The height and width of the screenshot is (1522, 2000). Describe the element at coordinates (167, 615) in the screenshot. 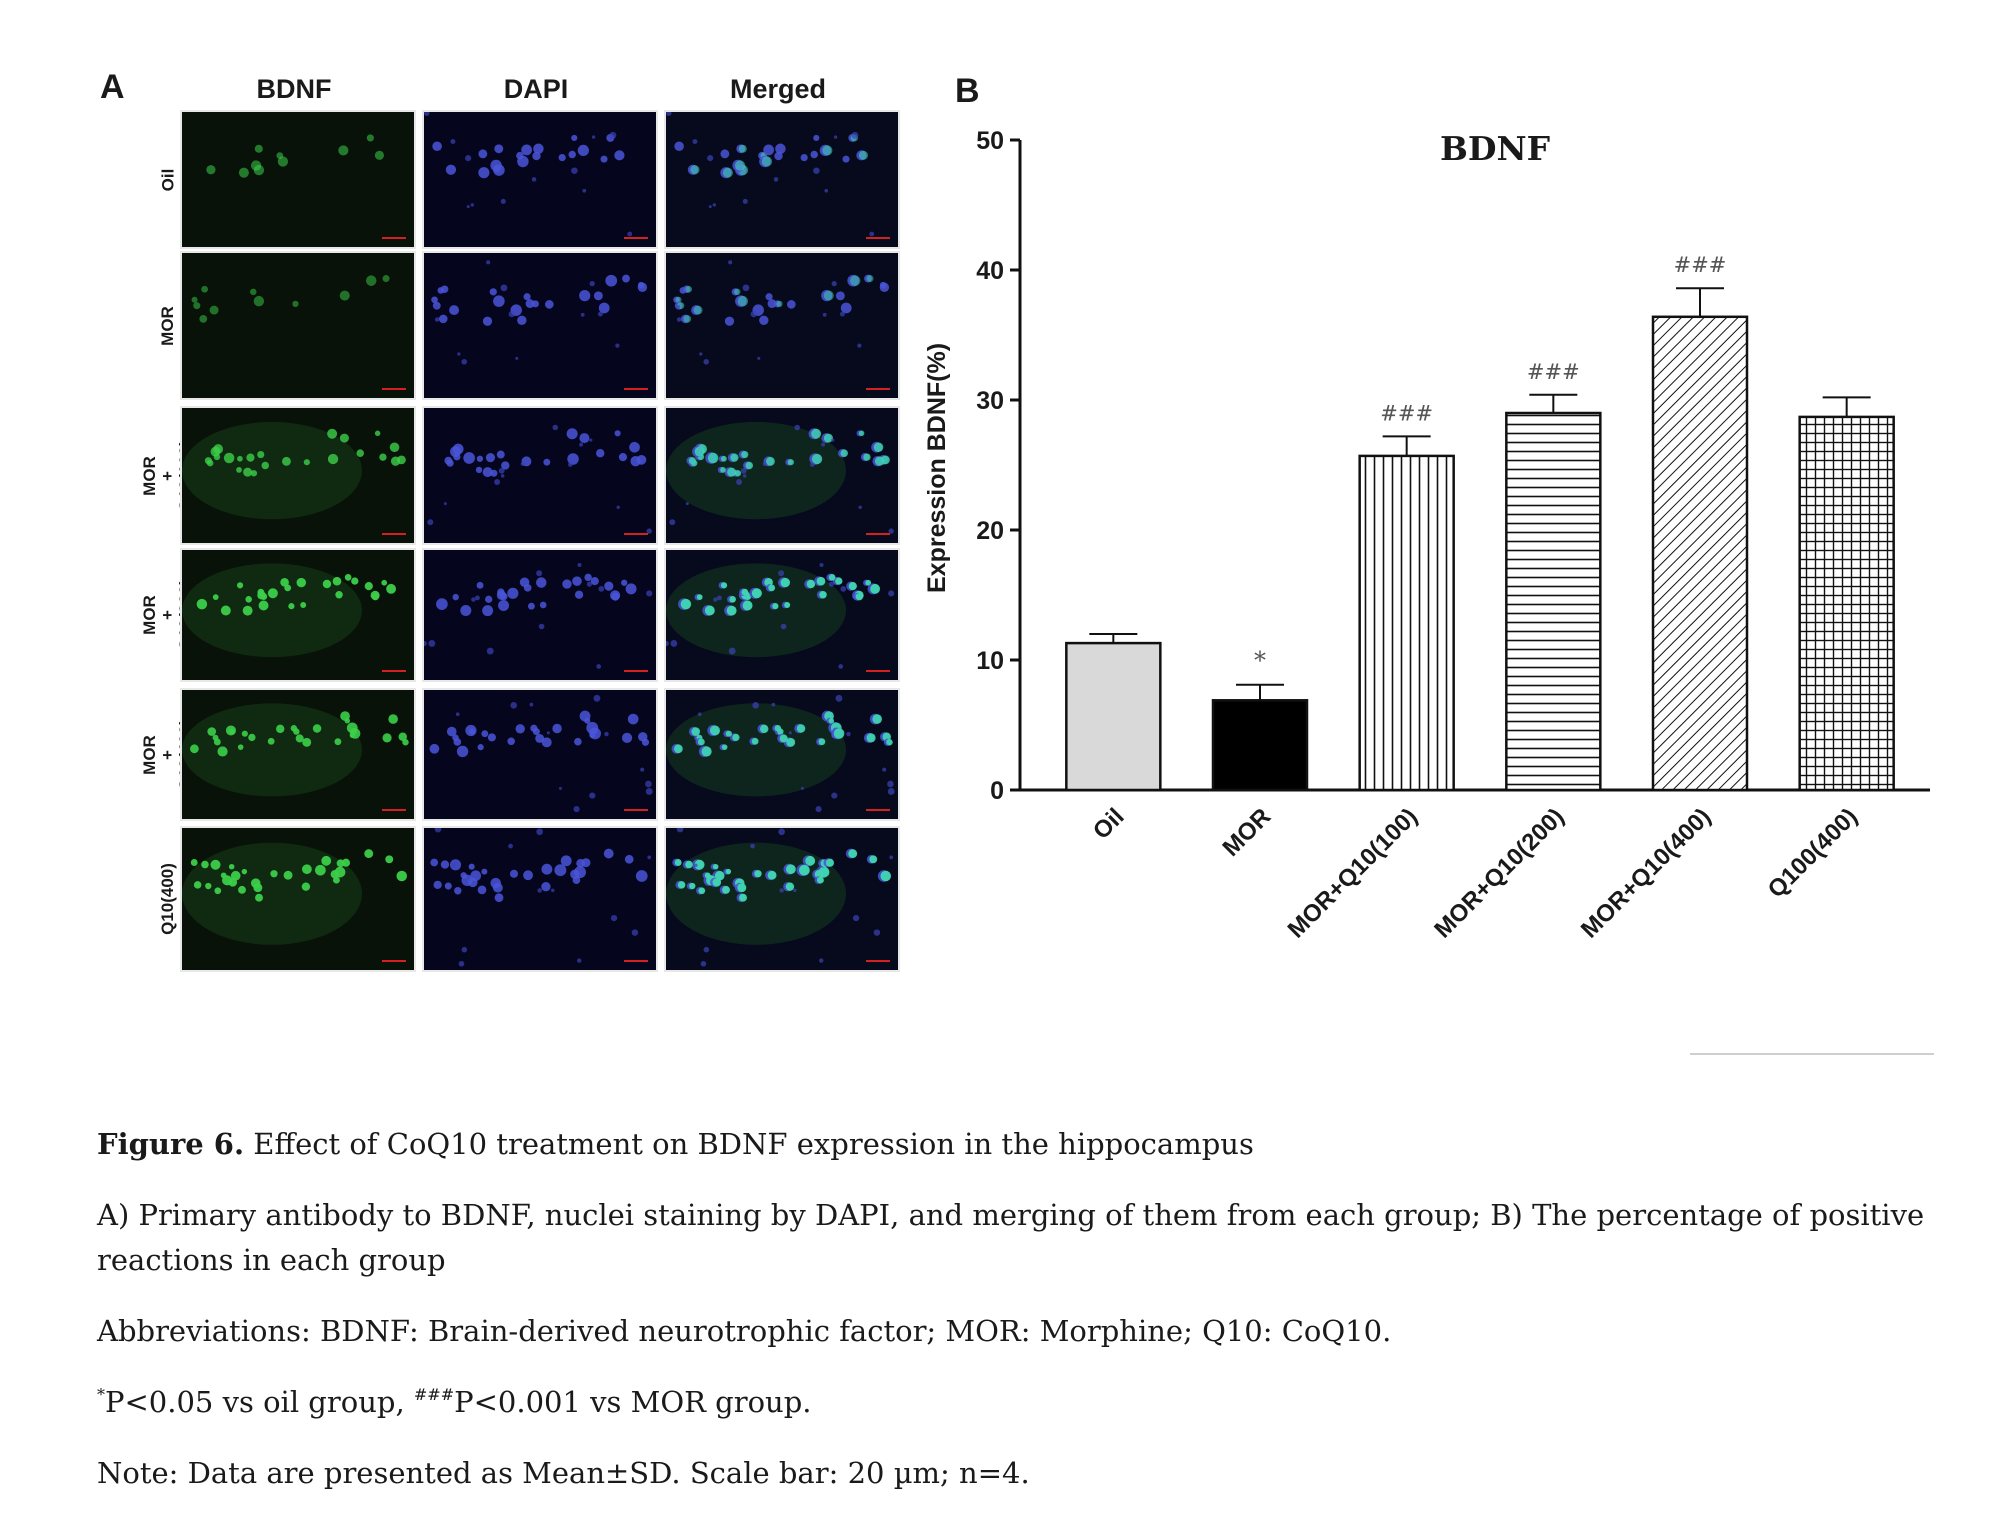

I see `row-label-3: MOR + Q10(200)` at that location.